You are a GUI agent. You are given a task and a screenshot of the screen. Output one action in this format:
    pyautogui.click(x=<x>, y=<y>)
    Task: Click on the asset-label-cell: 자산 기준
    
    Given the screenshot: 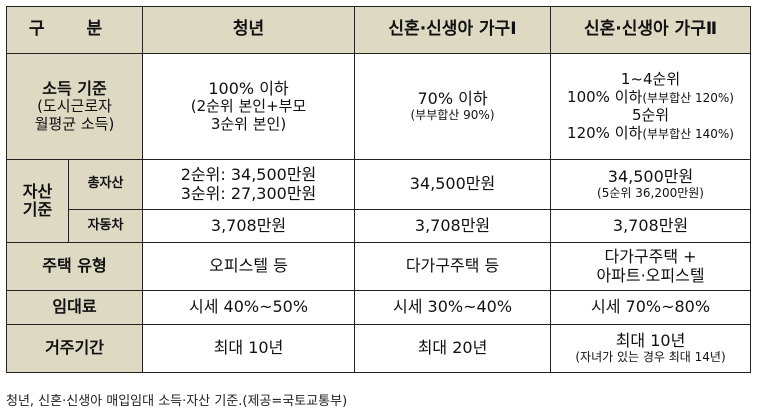 What is the action you would take?
    pyautogui.click(x=37, y=201)
    